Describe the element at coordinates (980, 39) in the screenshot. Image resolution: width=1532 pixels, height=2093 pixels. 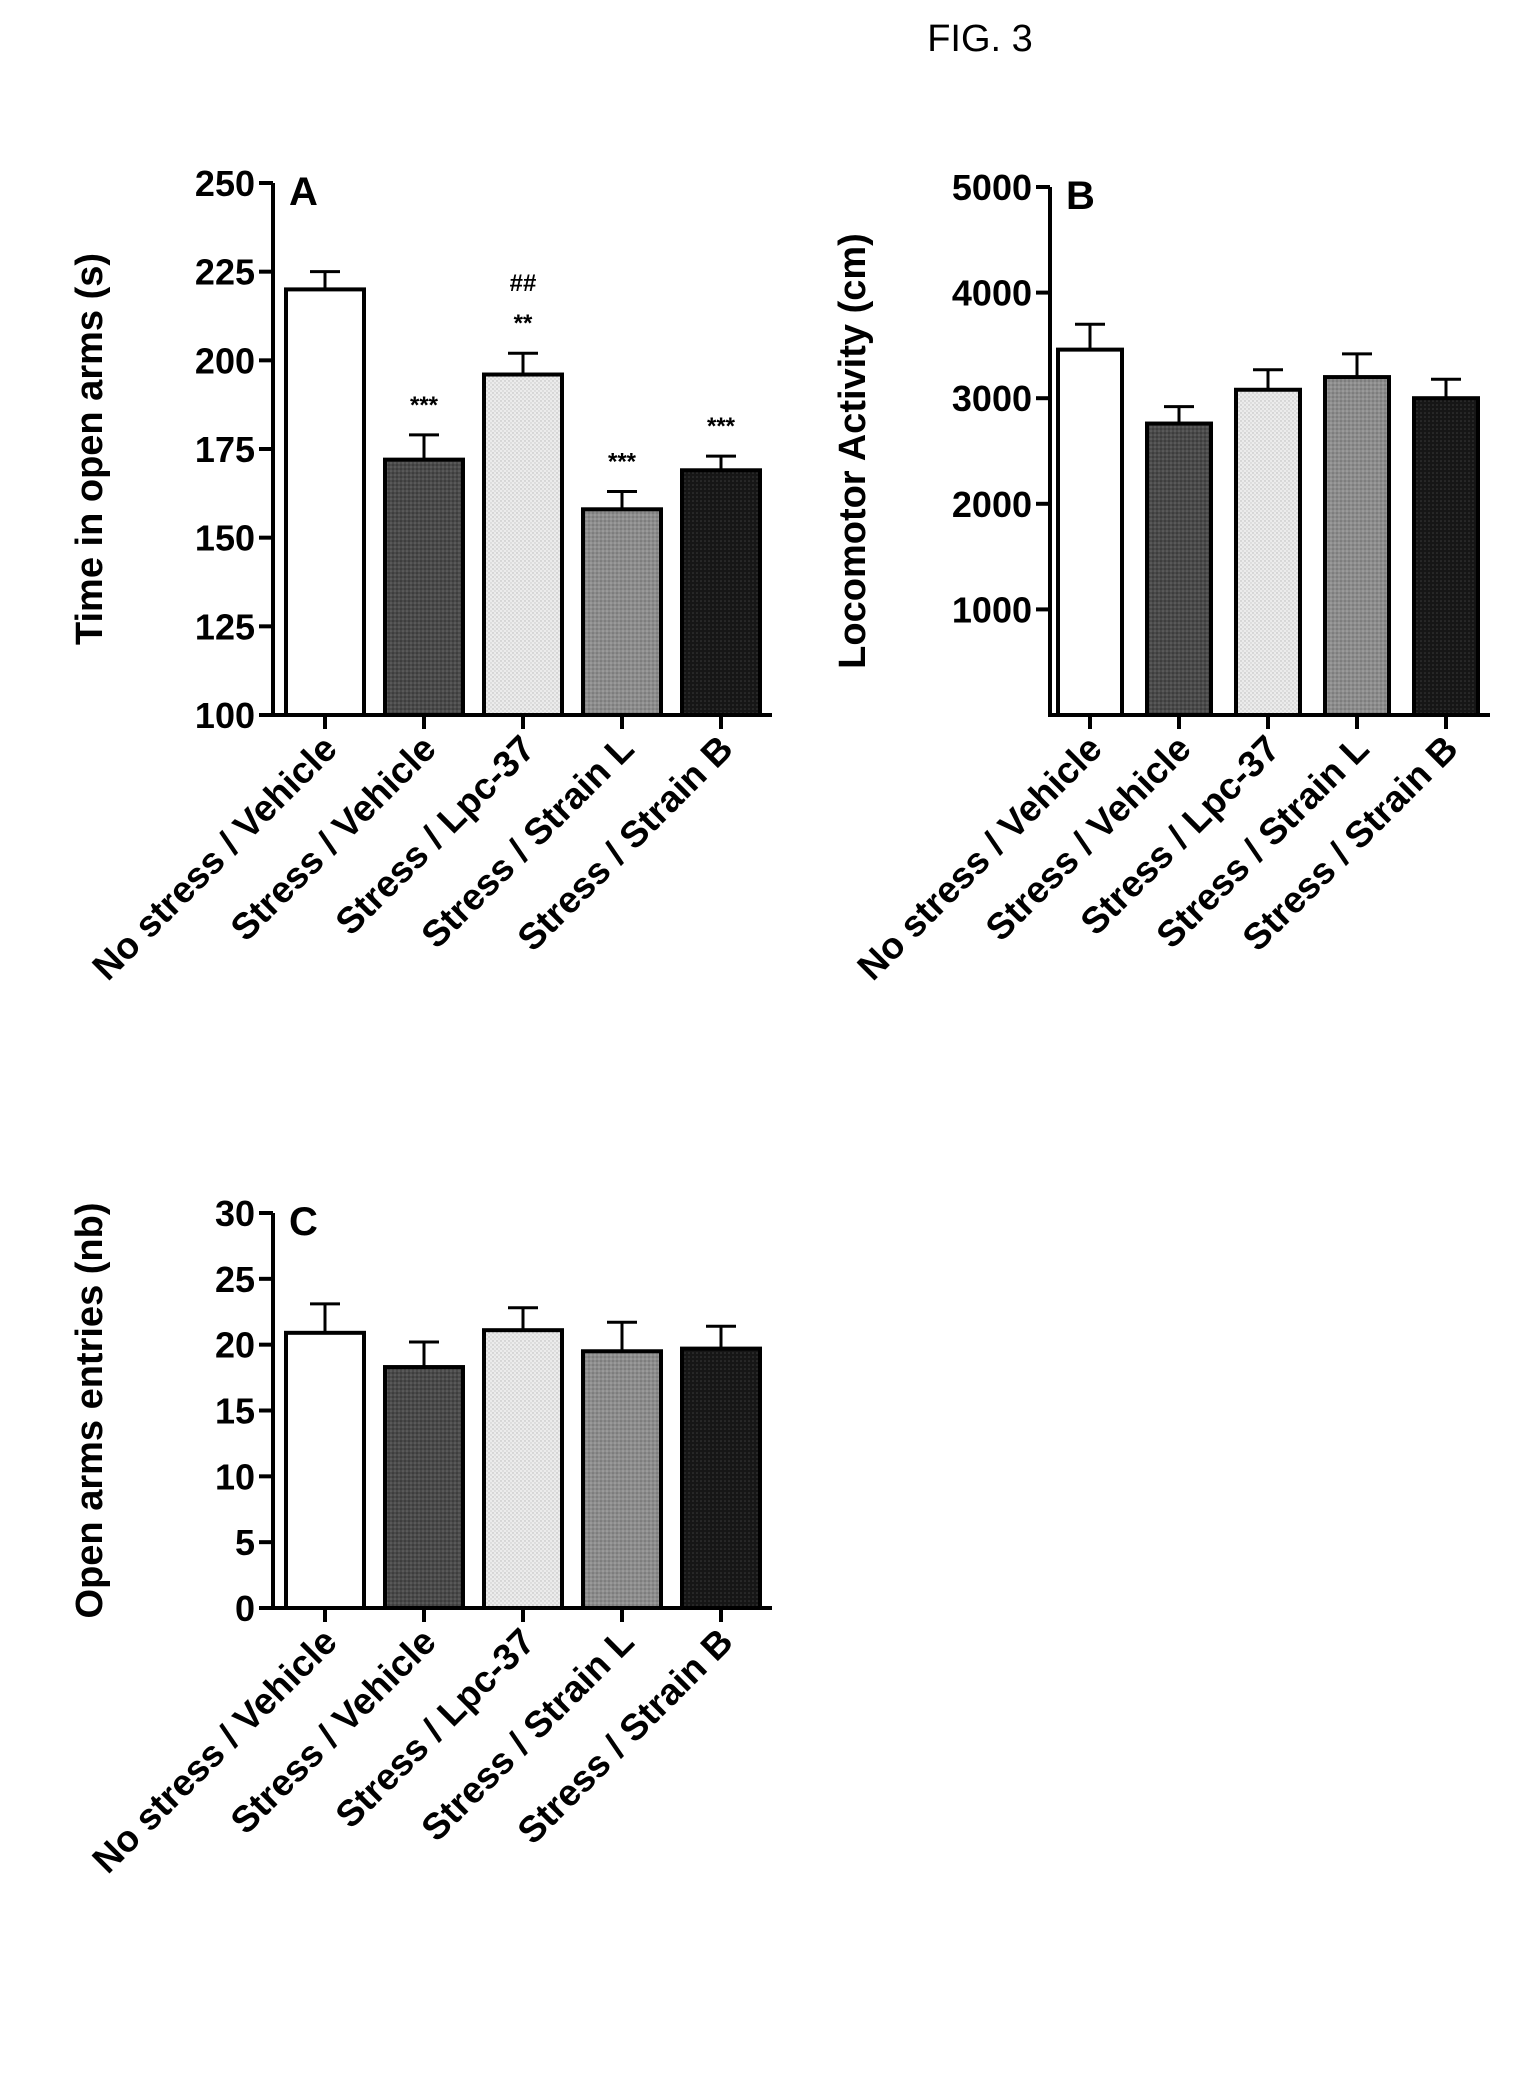
I see `figure-title: FIG. 3` at that location.